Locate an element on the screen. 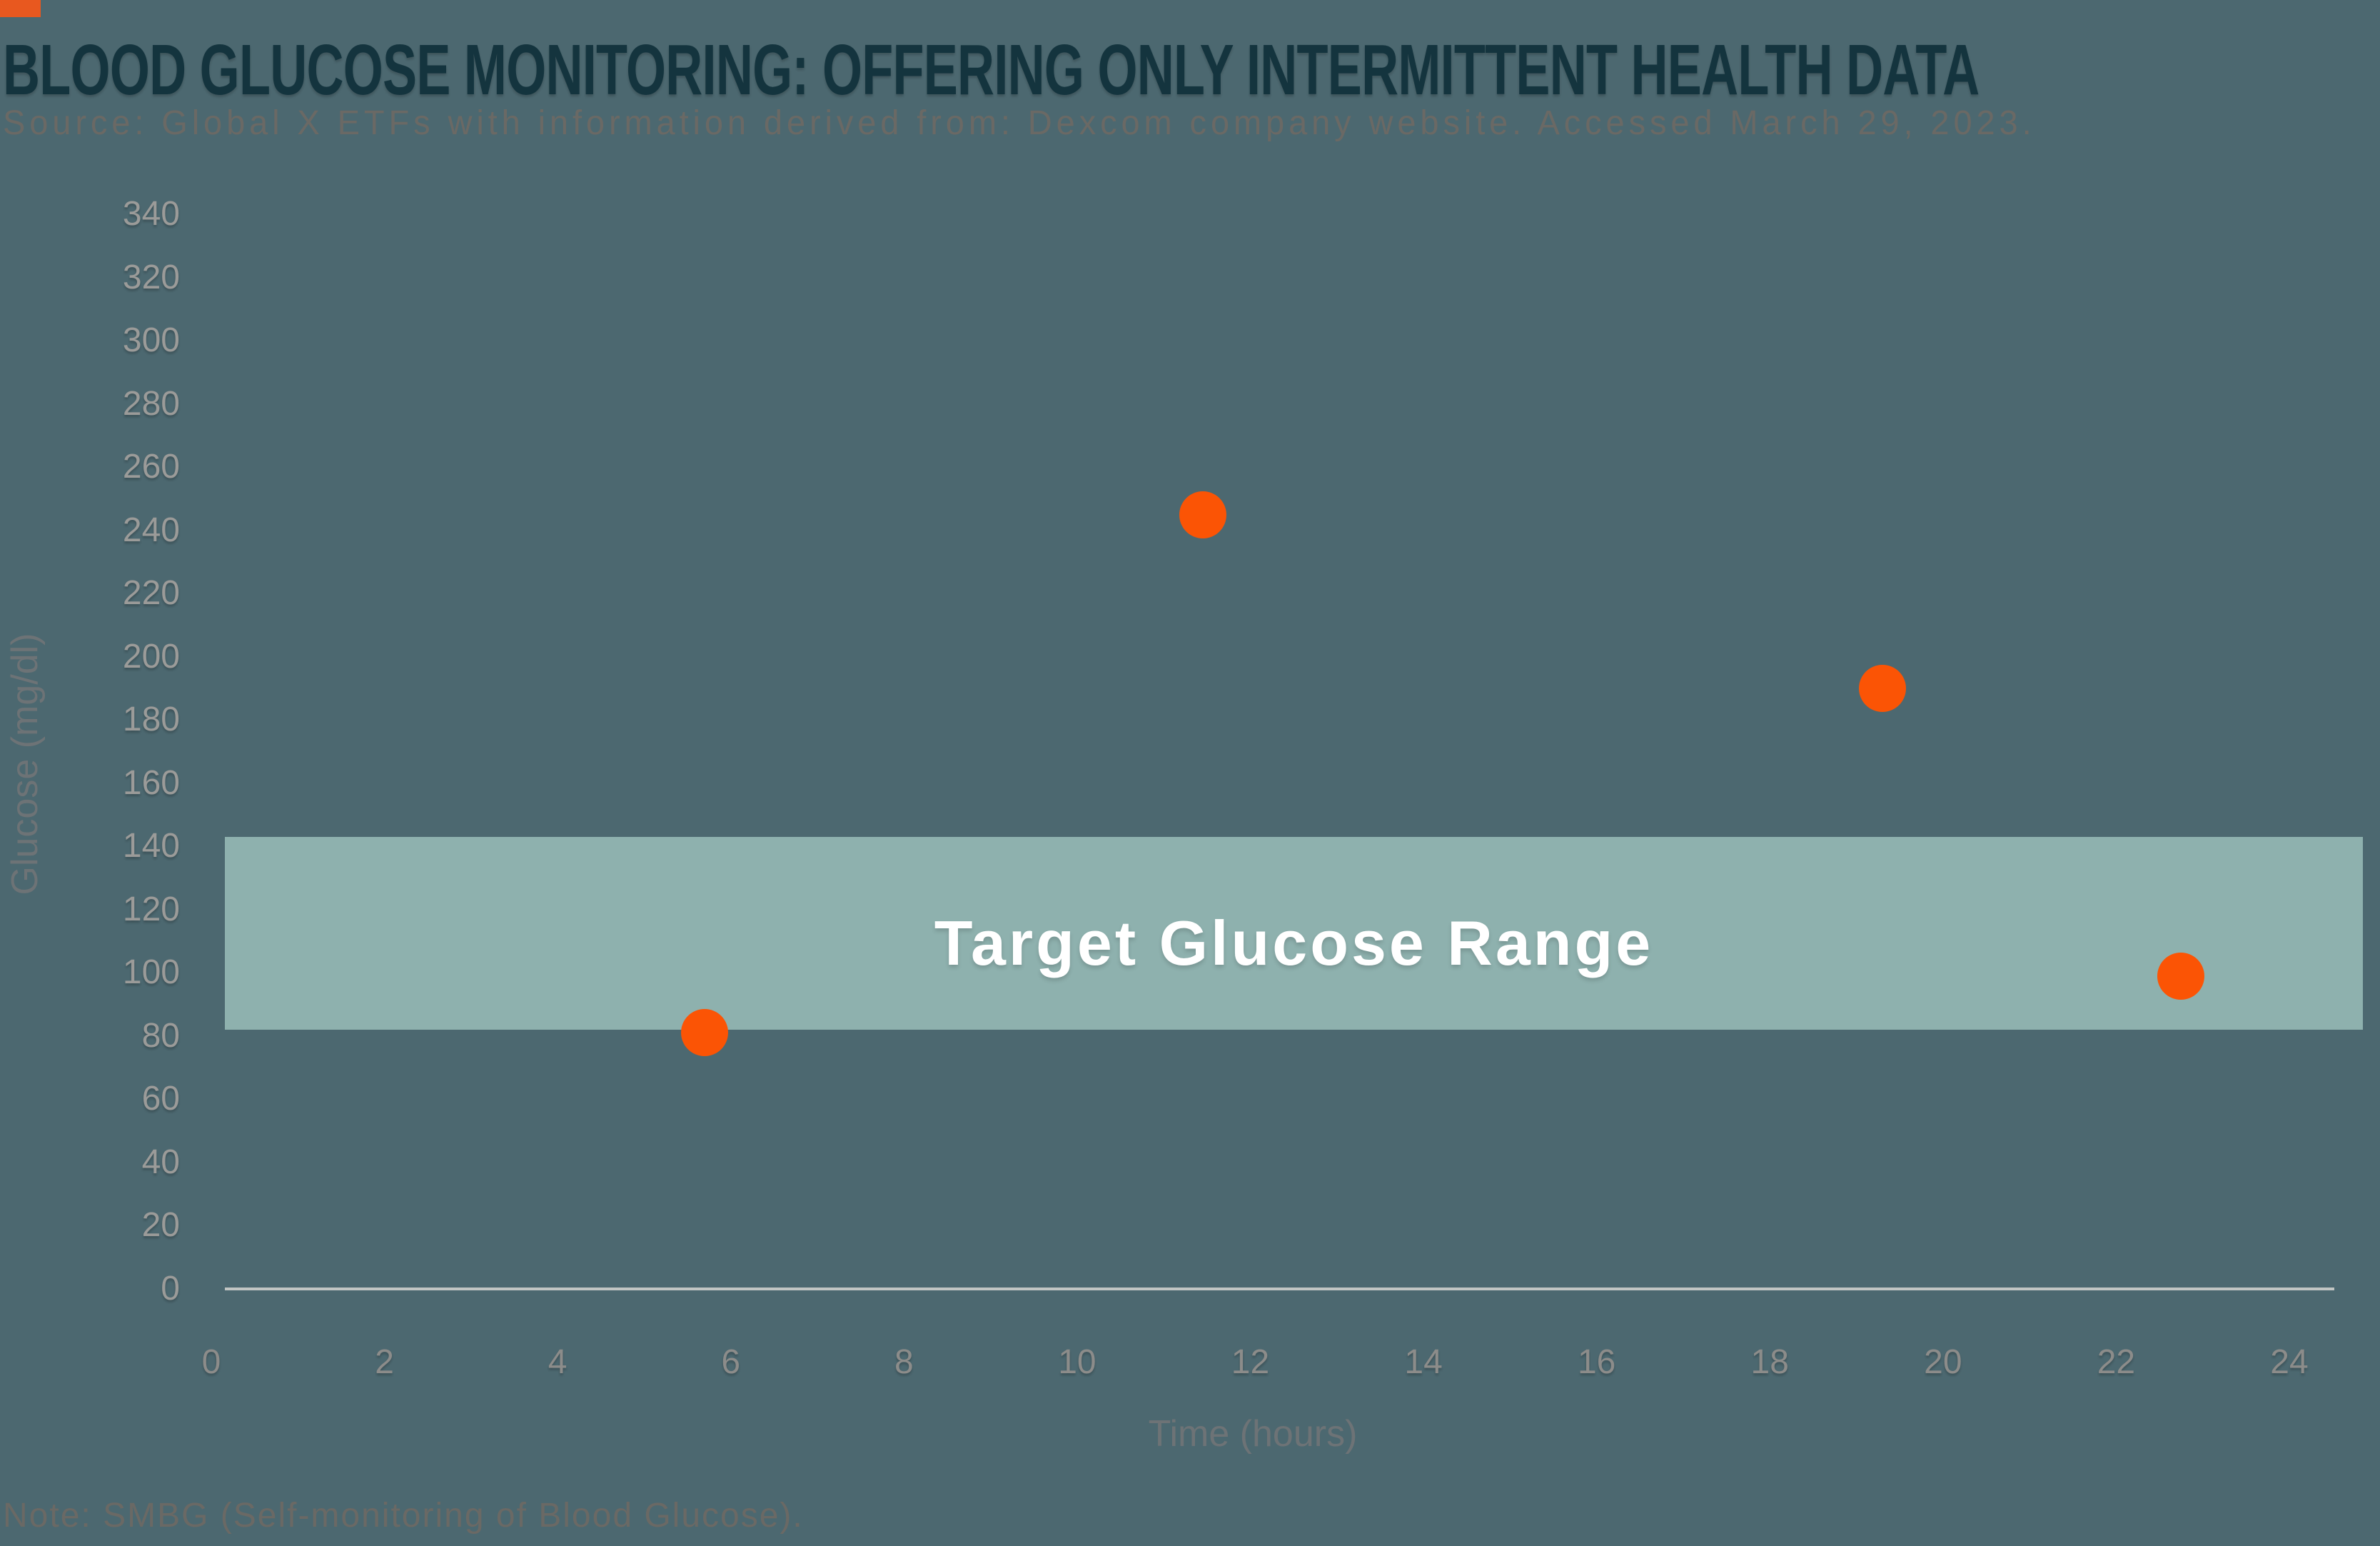 This screenshot has height=1546, width=2380. x-tick-label: 10 is located at coordinates (1077, 1362).